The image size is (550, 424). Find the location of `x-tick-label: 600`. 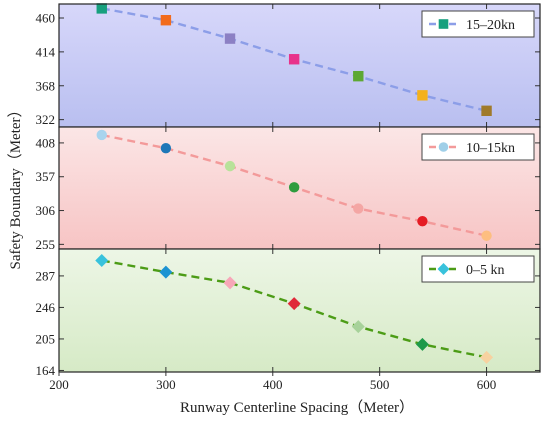

x-tick-label: 600 is located at coordinates (487, 384).